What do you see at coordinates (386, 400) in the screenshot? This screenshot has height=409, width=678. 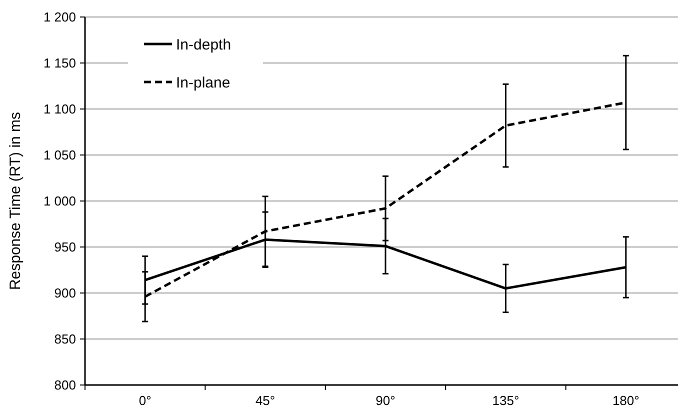 I see `x-tick-label: 90°` at bounding box center [386, 400].